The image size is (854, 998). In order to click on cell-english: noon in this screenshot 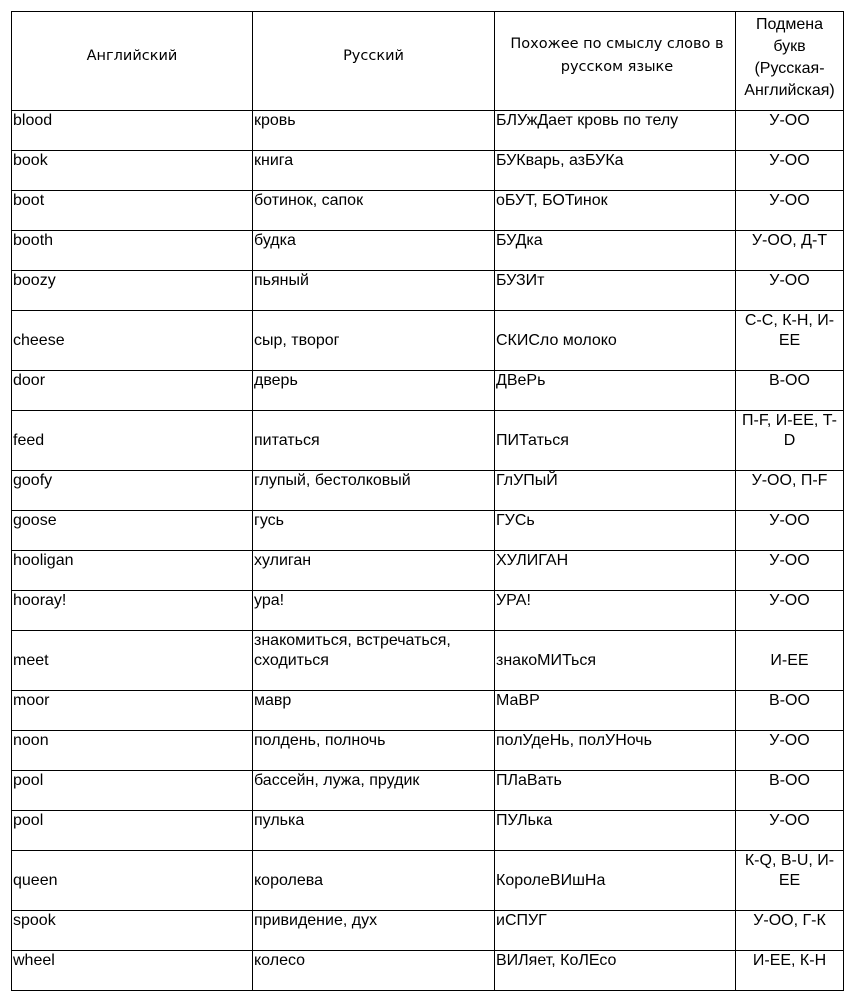, I will do `click(132, 750)`.